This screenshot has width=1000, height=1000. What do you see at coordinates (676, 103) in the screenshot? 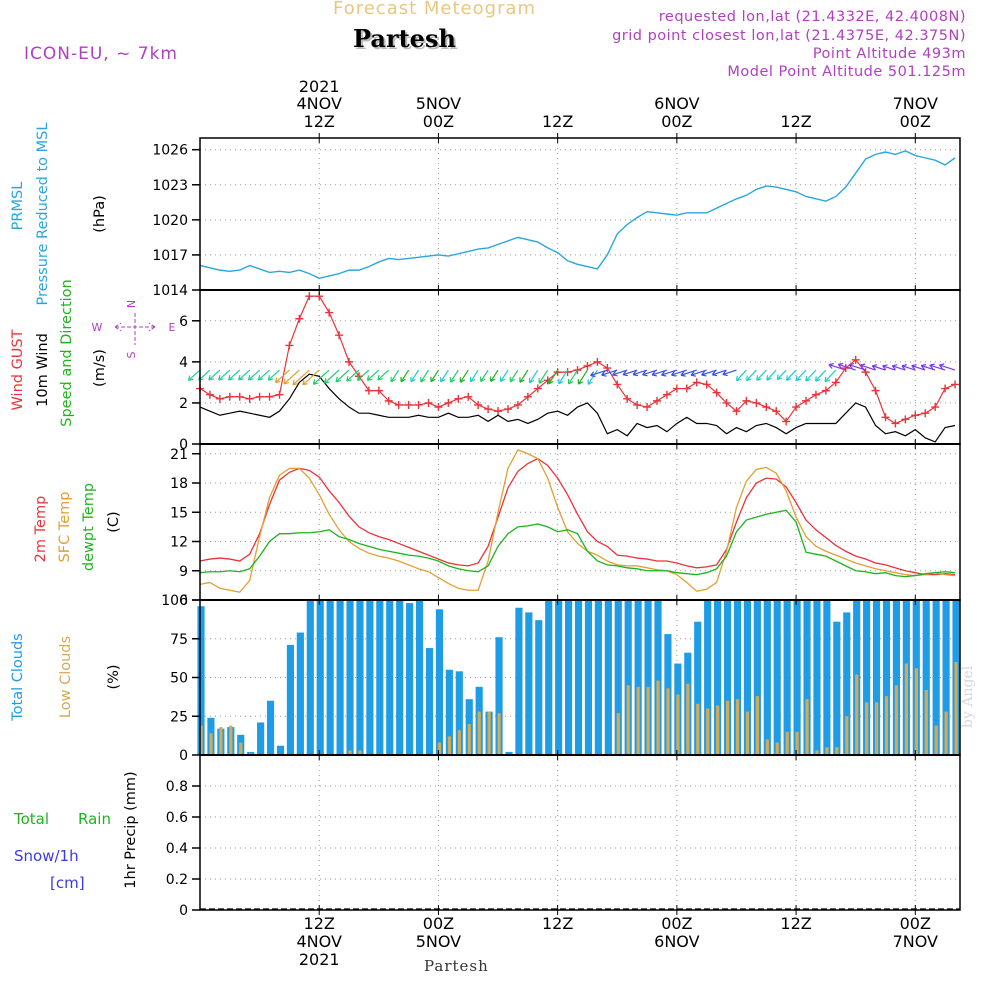
I see `top-axis-date-label: 6NOV` at bounding box center [676, 103].